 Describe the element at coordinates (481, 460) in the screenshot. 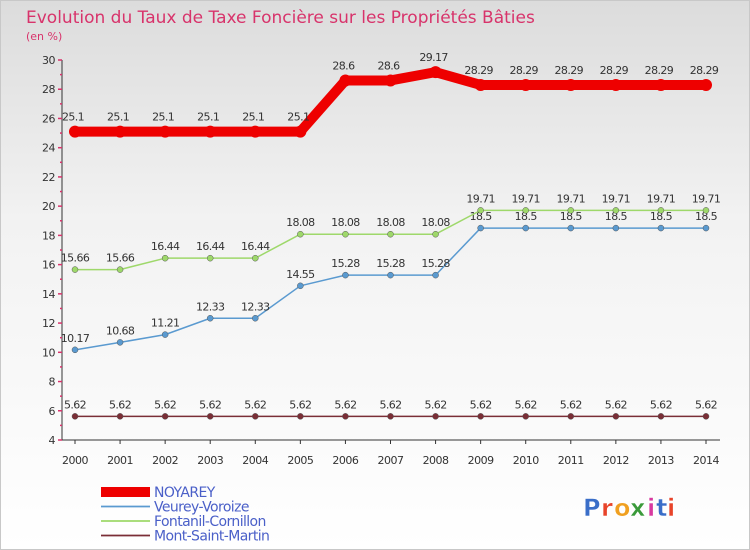

I see `x-tick-label: 2009` at that location.